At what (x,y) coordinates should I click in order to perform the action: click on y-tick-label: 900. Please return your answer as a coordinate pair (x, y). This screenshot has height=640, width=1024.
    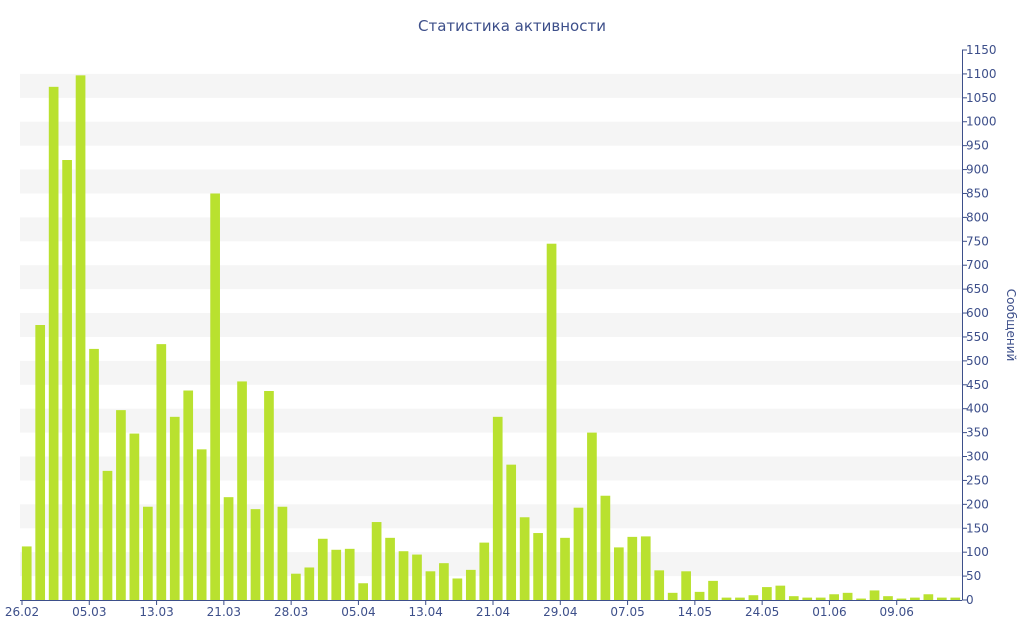
    Looking at the image, I should click on (977, 170).